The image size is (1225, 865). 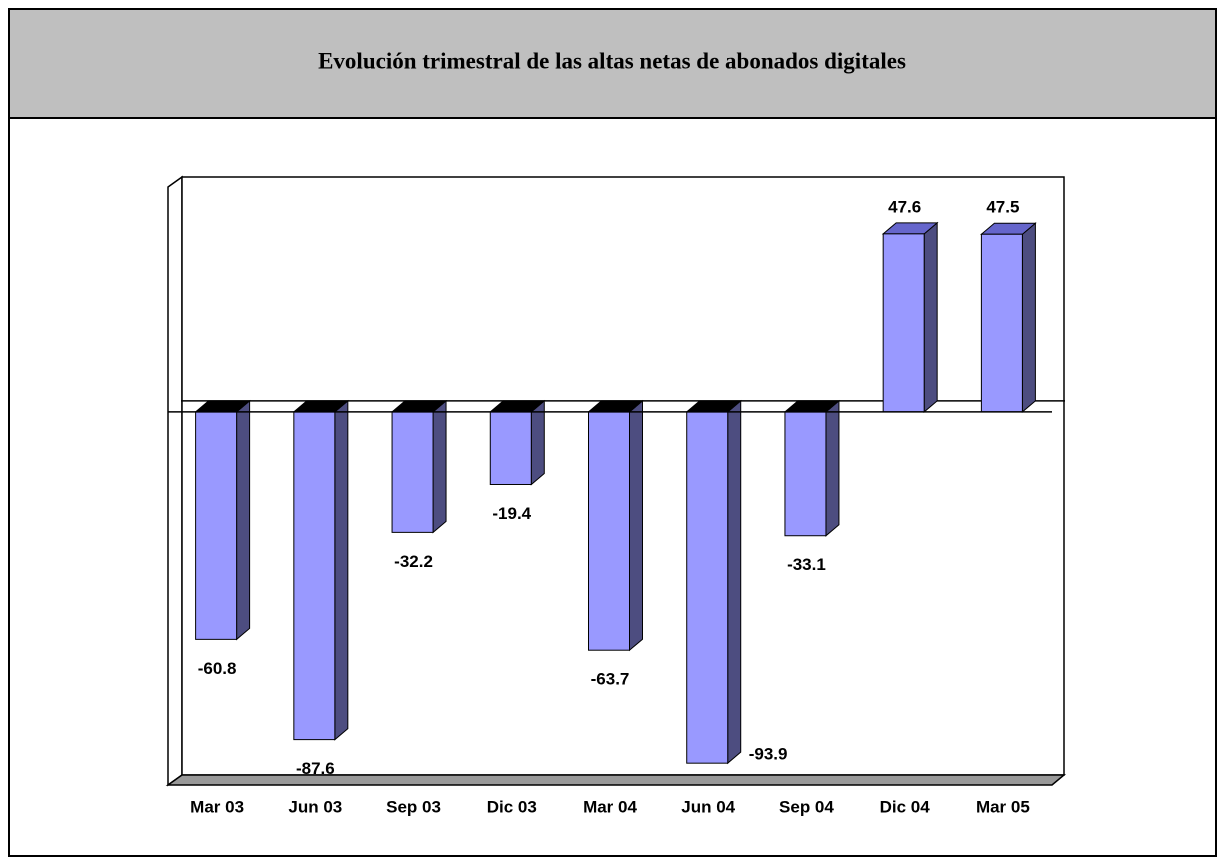 I want to click on data-label: -33.1, so click(x=806, y=564).